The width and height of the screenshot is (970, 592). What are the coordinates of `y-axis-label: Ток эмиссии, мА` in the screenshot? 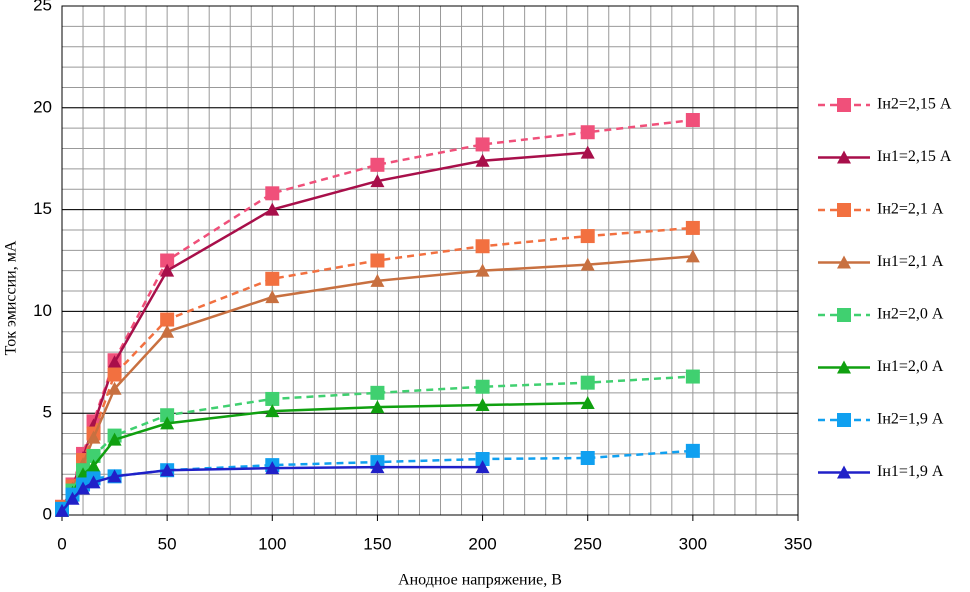 It's located at (11, 297).